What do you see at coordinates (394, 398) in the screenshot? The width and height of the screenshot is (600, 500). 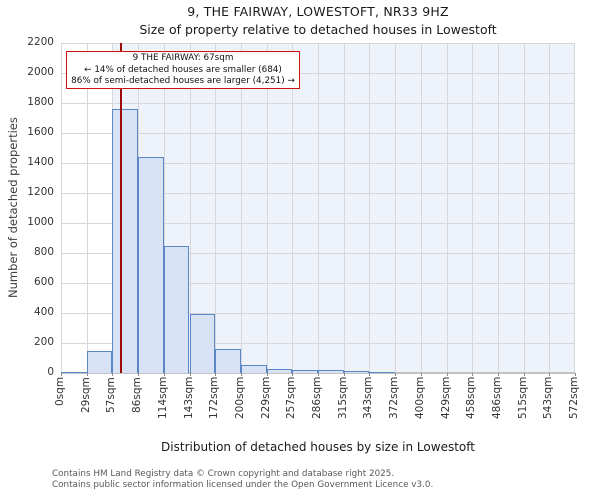 I see `x-tick-label: 372sqm` at bounding box center [394, 398].